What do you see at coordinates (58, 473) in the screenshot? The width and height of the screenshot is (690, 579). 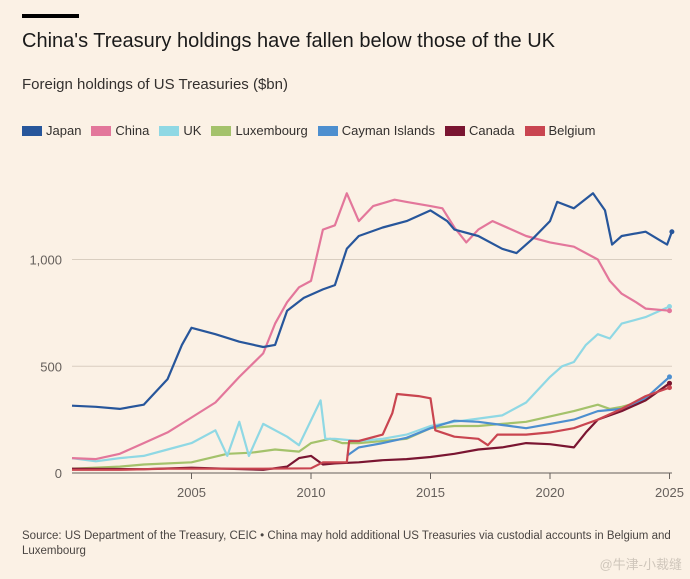 I see `y-tick-label: 0` at bounding box center [58, 473].